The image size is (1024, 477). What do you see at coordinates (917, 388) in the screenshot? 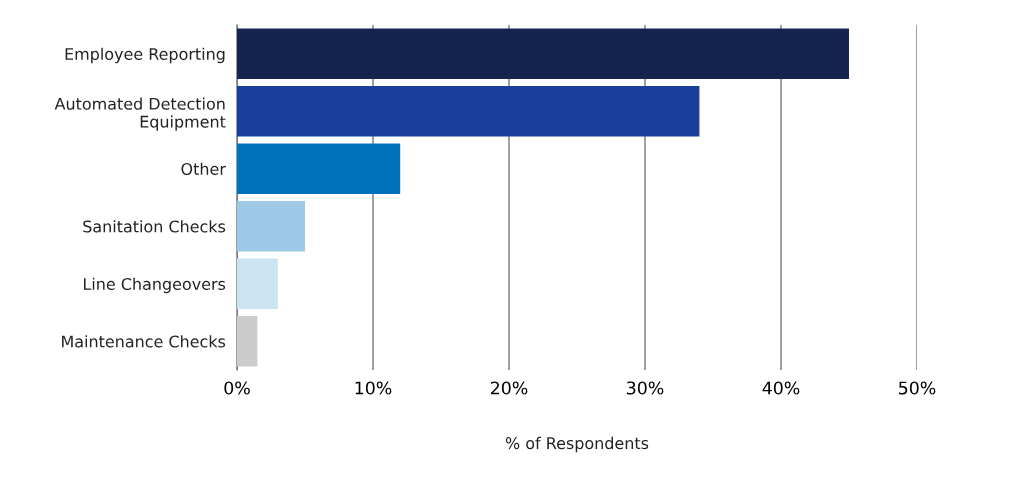
I see `x-tick-label: 50%` at bounding box center [917, 388].